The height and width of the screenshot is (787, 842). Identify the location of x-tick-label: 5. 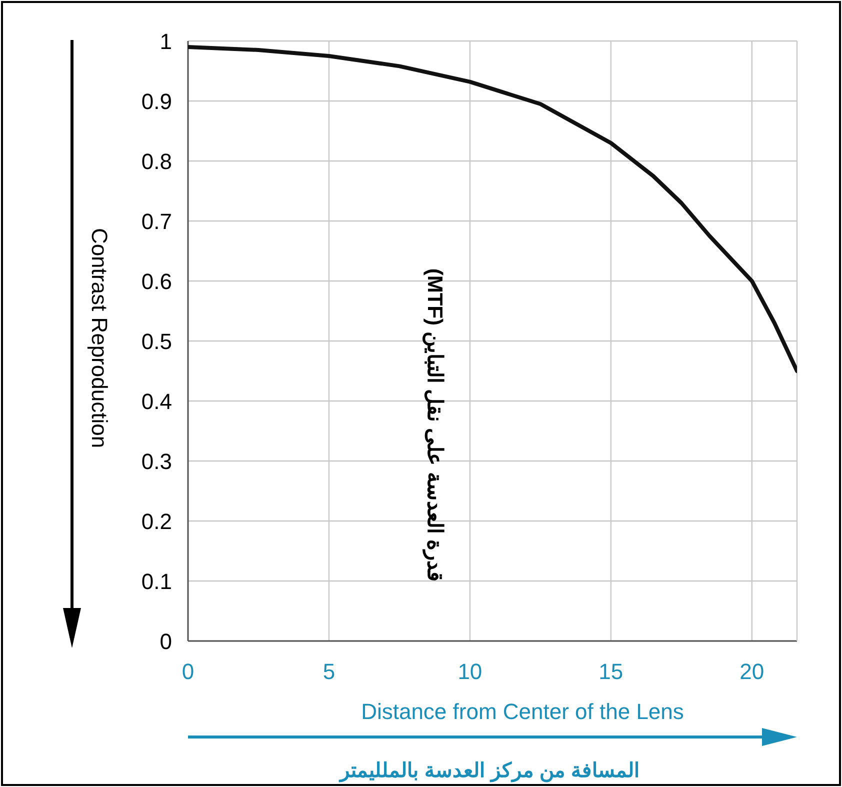
(329, 671).